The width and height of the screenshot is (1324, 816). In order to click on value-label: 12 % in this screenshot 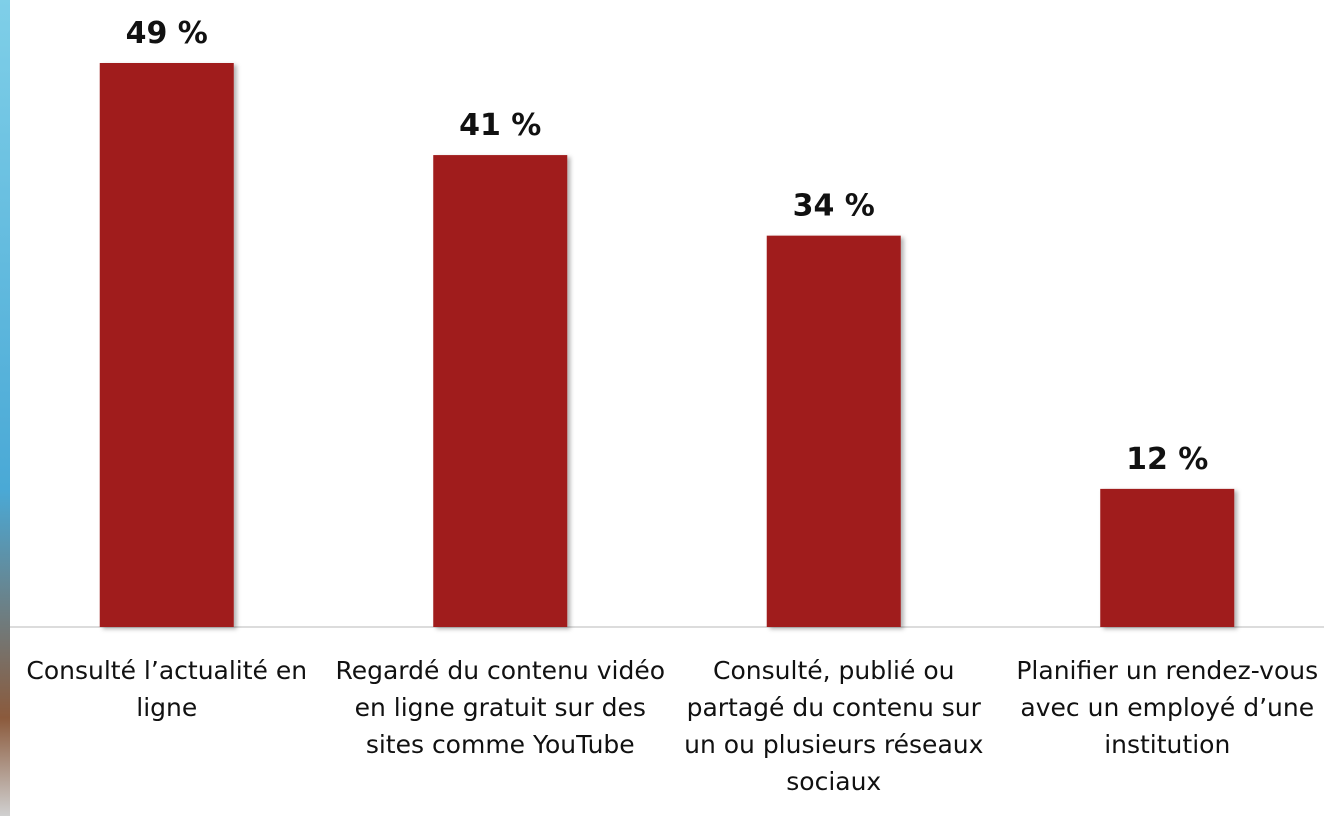, I will do `click(1167, 459)`.